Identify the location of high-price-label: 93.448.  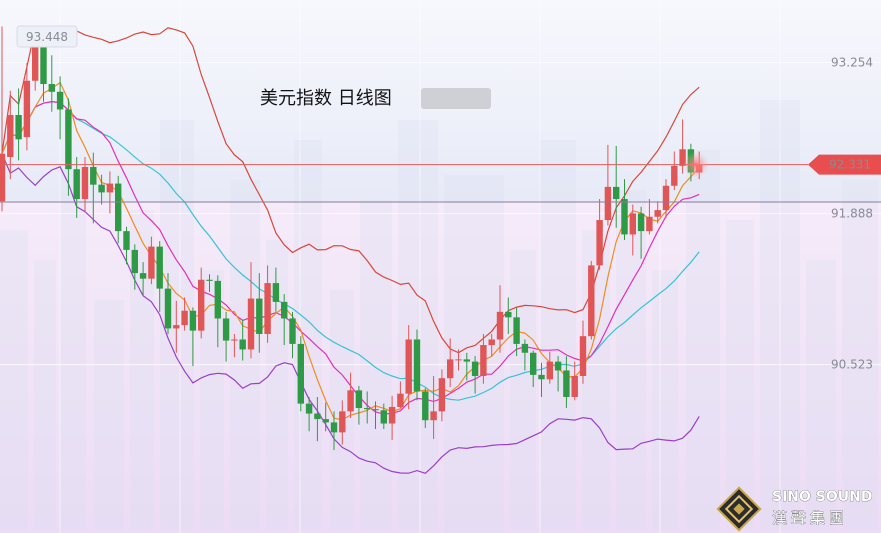
(47, 37).